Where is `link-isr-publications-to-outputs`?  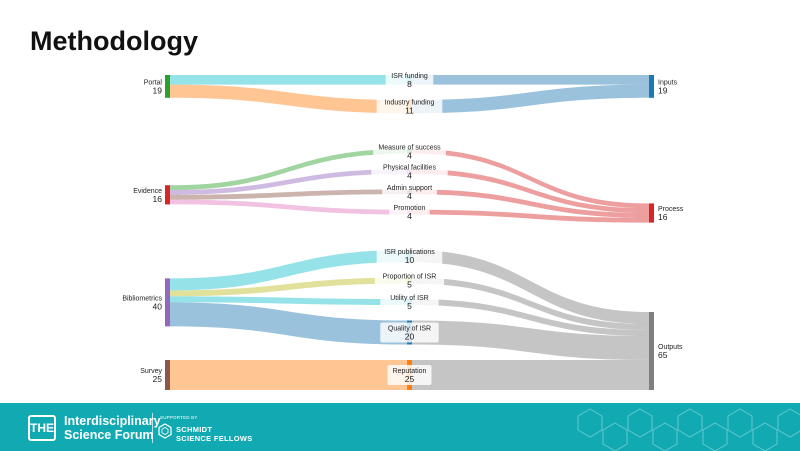
link-isr-publications-to-outputs is located at coordinates (530, 287).